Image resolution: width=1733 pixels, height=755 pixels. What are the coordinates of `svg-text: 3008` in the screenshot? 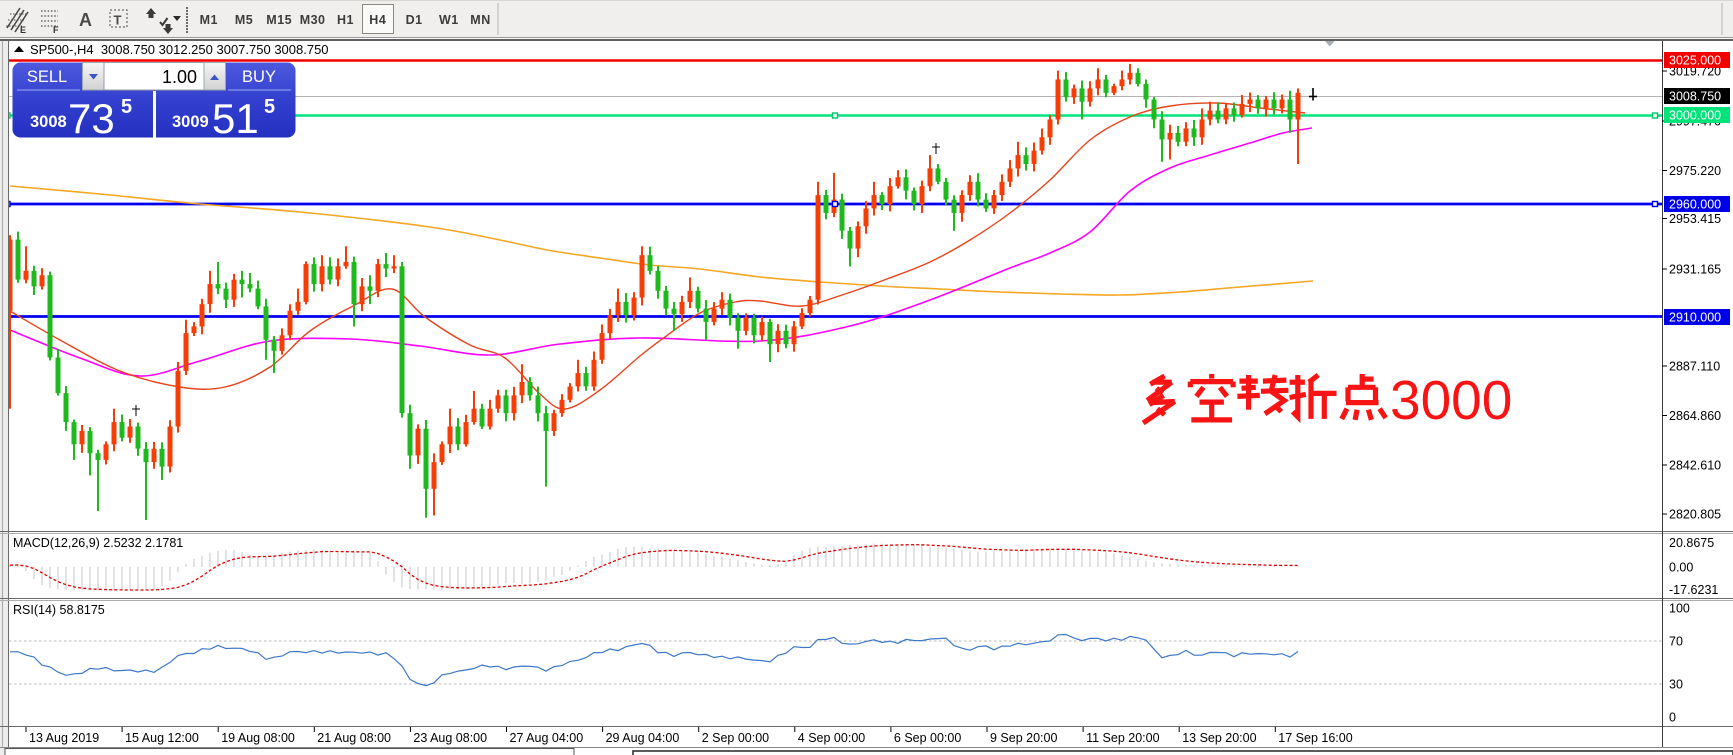 It's located at (48, 122).